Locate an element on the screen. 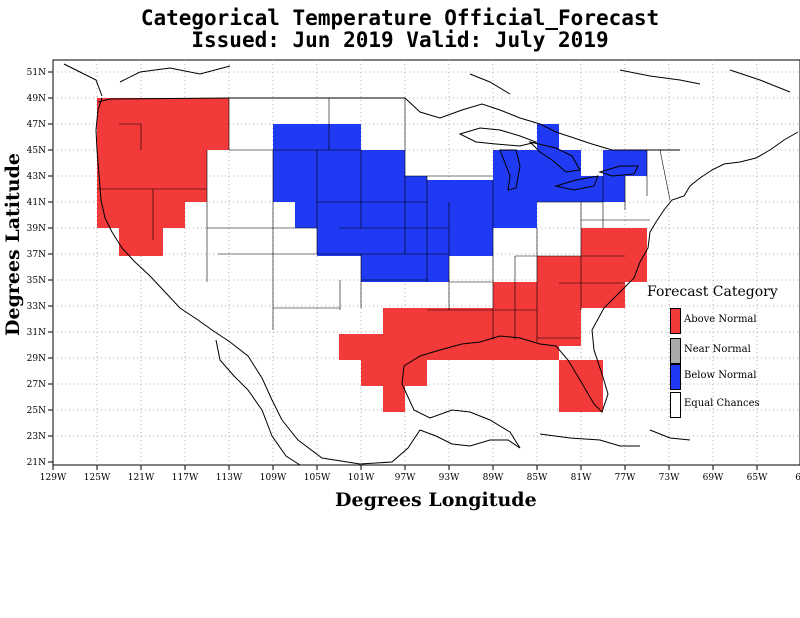 The width and height of the screenshot is (800, 618). x-tick-label: 109W is located at coordinates (273, 478).